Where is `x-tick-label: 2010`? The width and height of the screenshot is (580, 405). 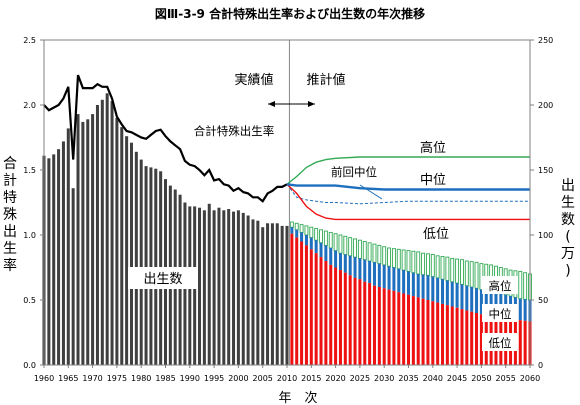
x-tick-label: 2010 is located at coordinates (287, 378).